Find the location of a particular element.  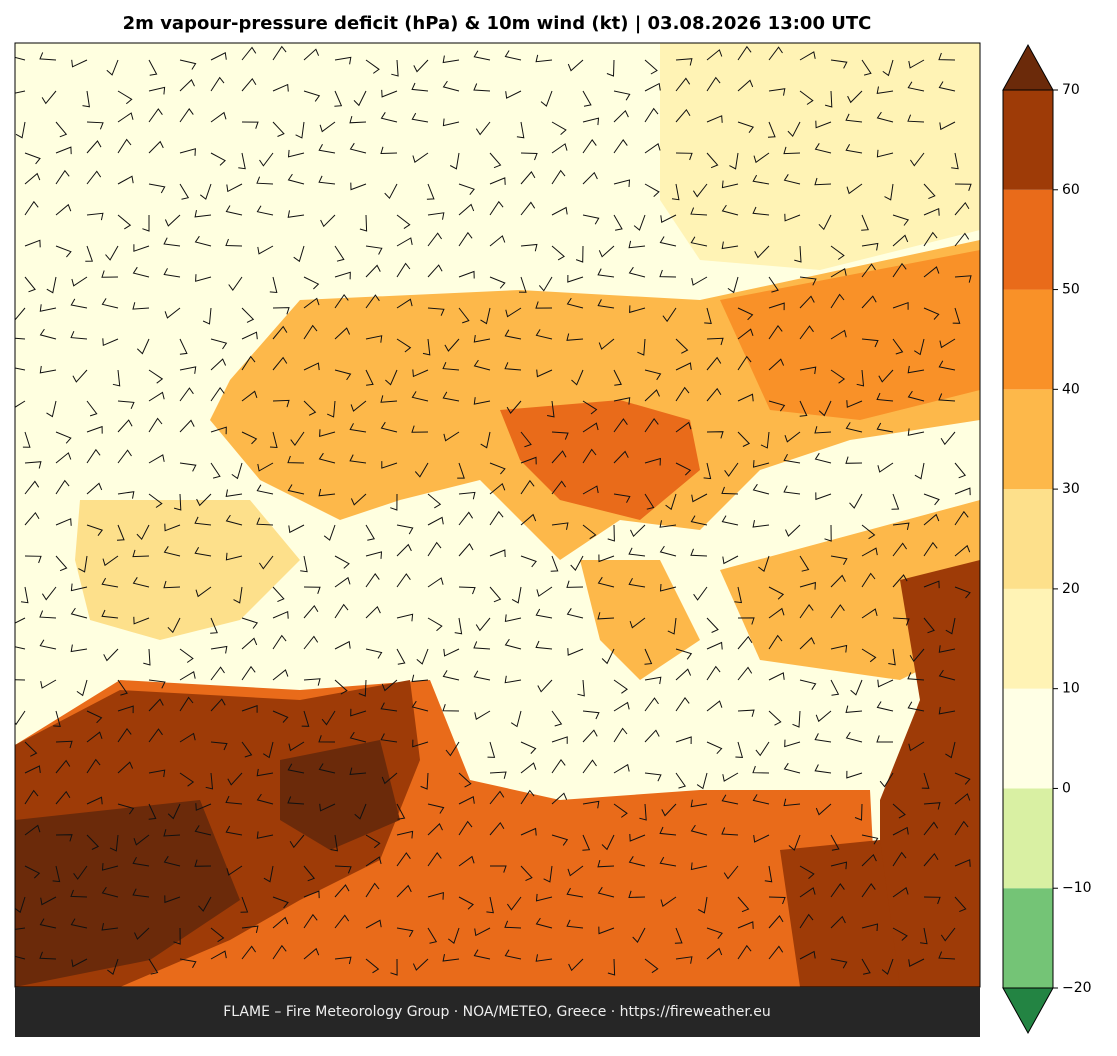

region is located at coordinates (850, 335).